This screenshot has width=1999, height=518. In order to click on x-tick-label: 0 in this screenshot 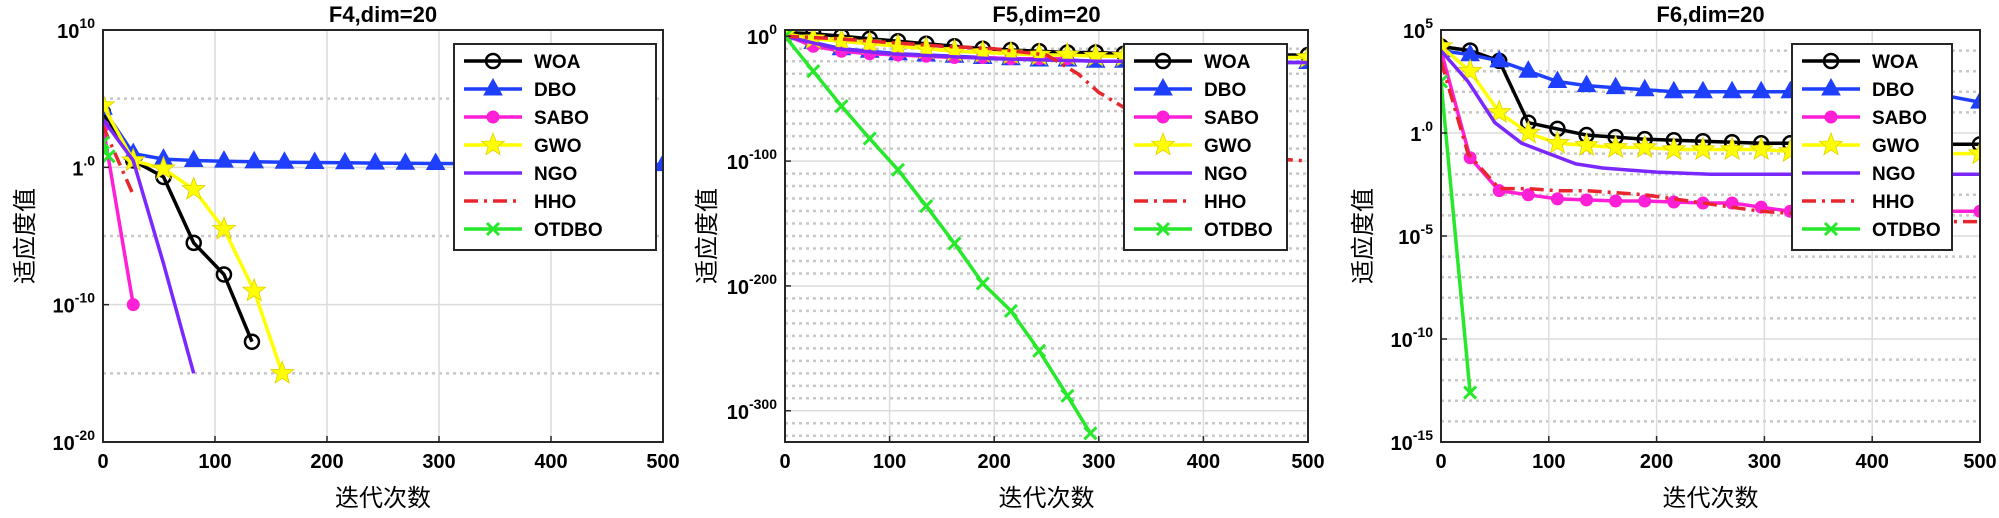, I will do `click(784, 462)`.